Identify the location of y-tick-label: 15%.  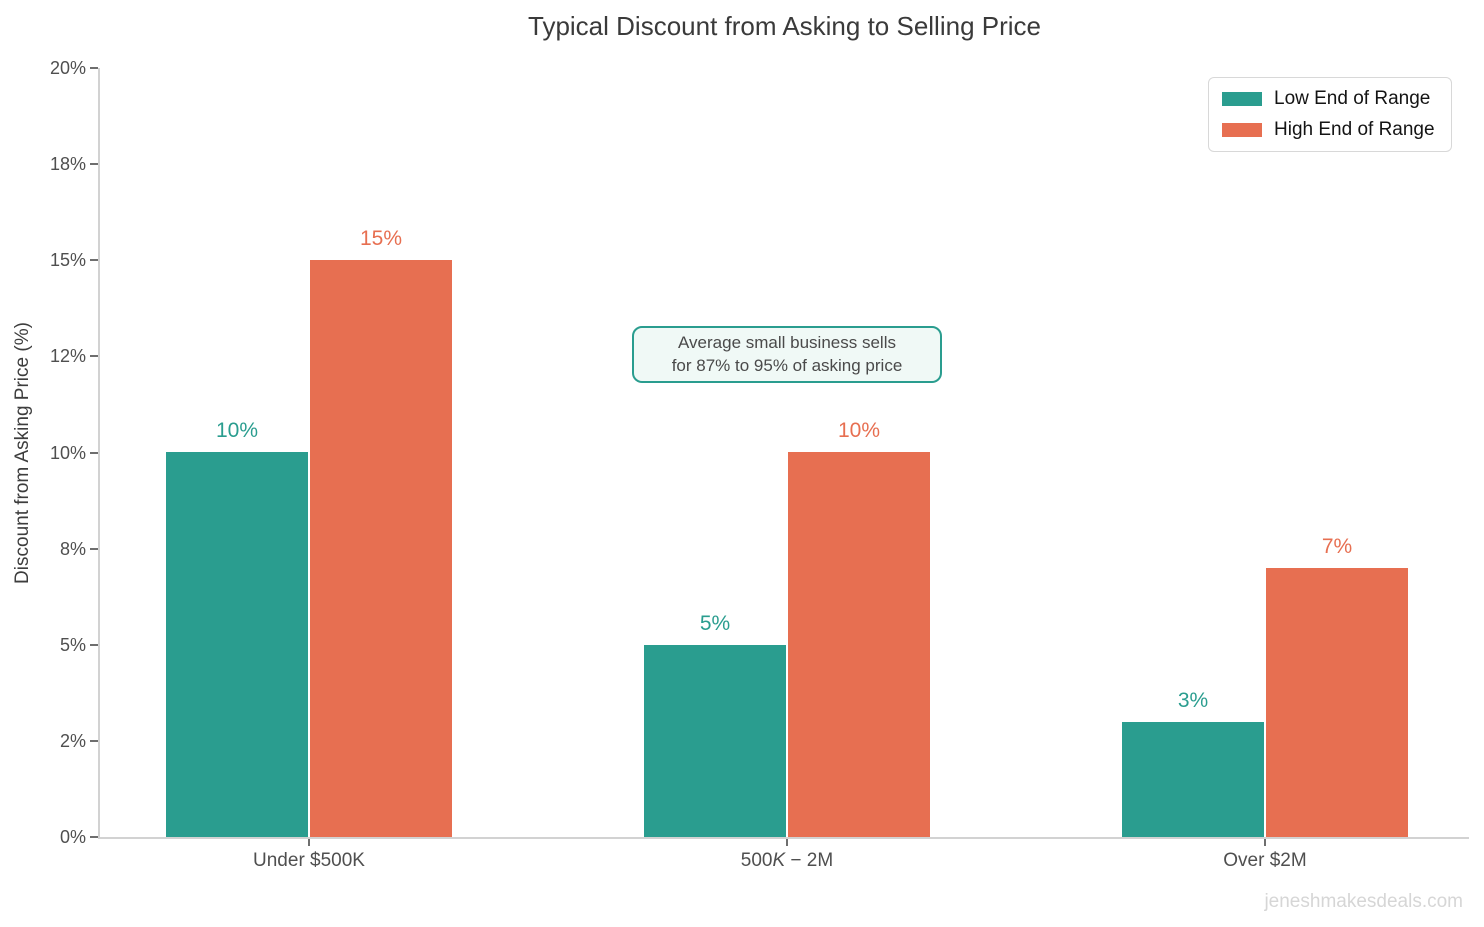
(67, 260).